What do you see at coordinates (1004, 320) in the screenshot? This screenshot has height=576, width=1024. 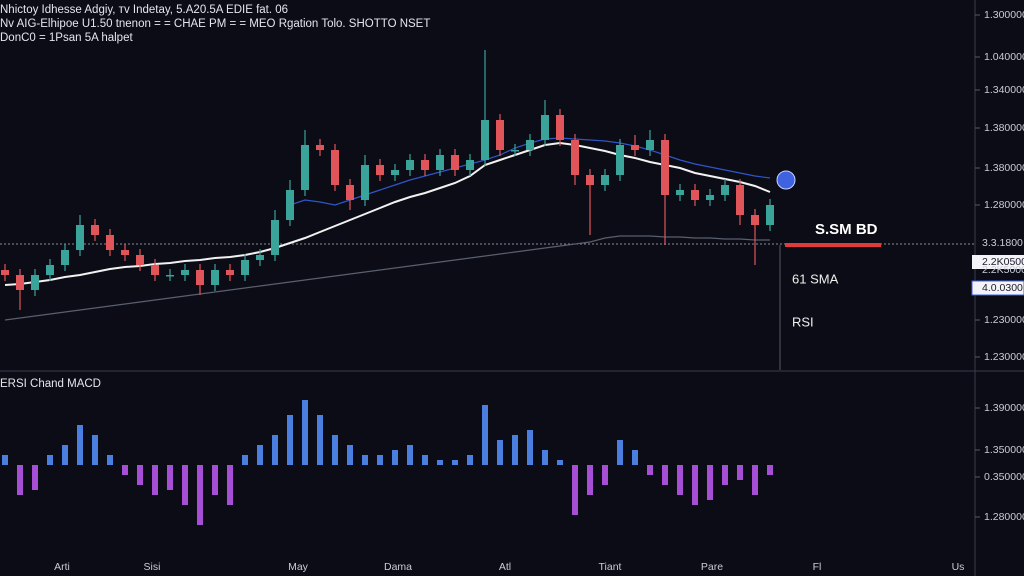 I see `y-tick-label: 1.230000` at bounding box center [1004, 320].